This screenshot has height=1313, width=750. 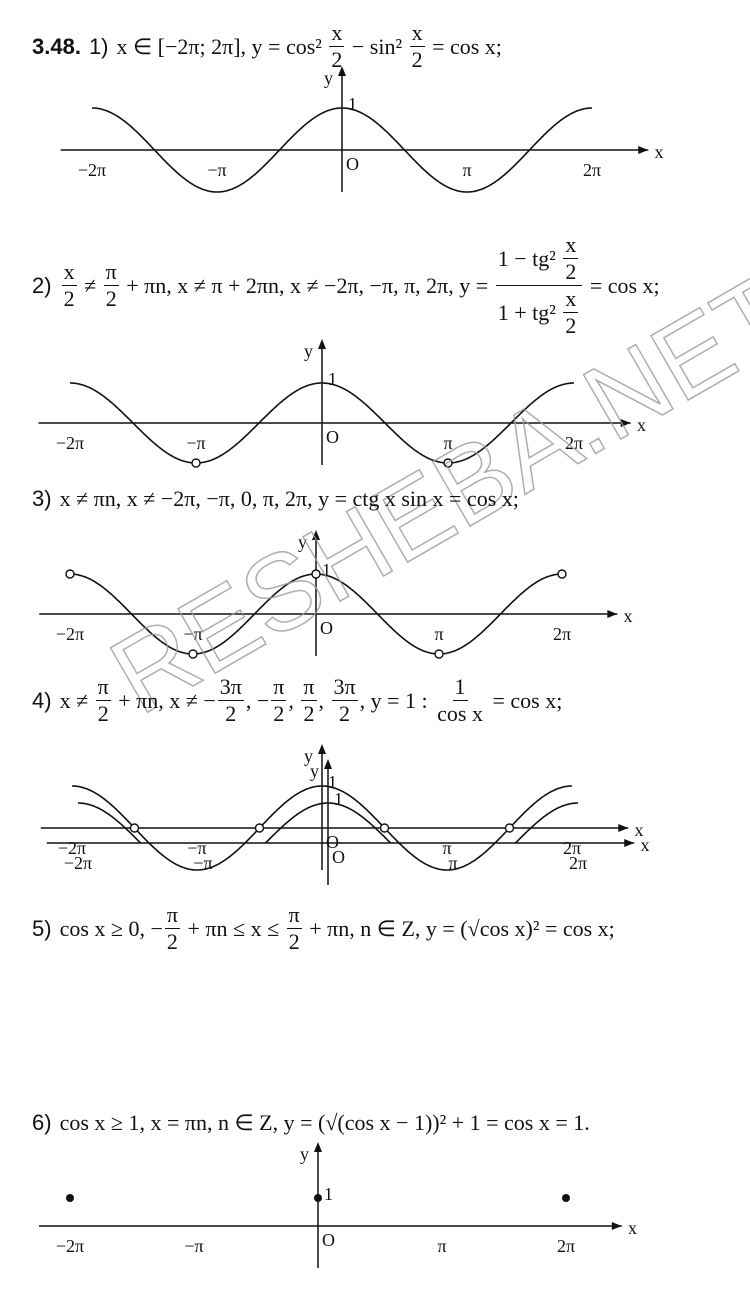 I want to click on formula-text: + πn, x ≠ −, so click(x=164, y=700).